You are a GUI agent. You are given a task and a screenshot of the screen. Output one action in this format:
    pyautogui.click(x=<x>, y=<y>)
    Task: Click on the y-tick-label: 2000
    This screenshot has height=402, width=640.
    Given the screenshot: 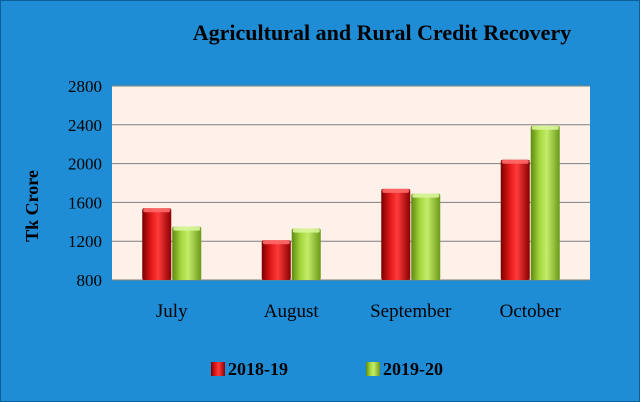 What is the action you would take?
    pyautogui.click(x=85, y=164)
    